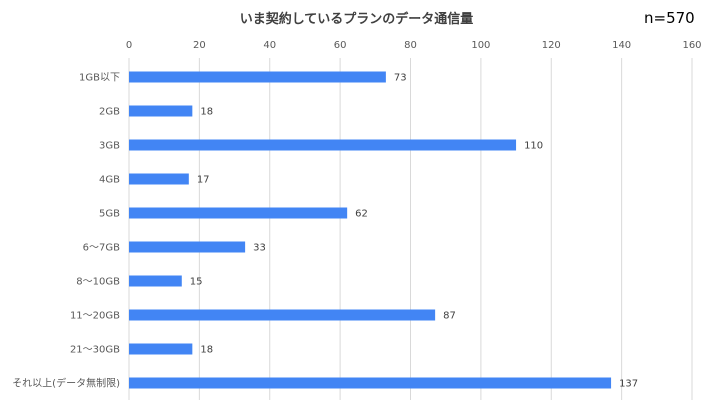 The image size is (713, 409). What do you see at coordinates (95, 316) in the screenshot?
I see `category-label: 11〜20GB` at bounding box center [95, 316].